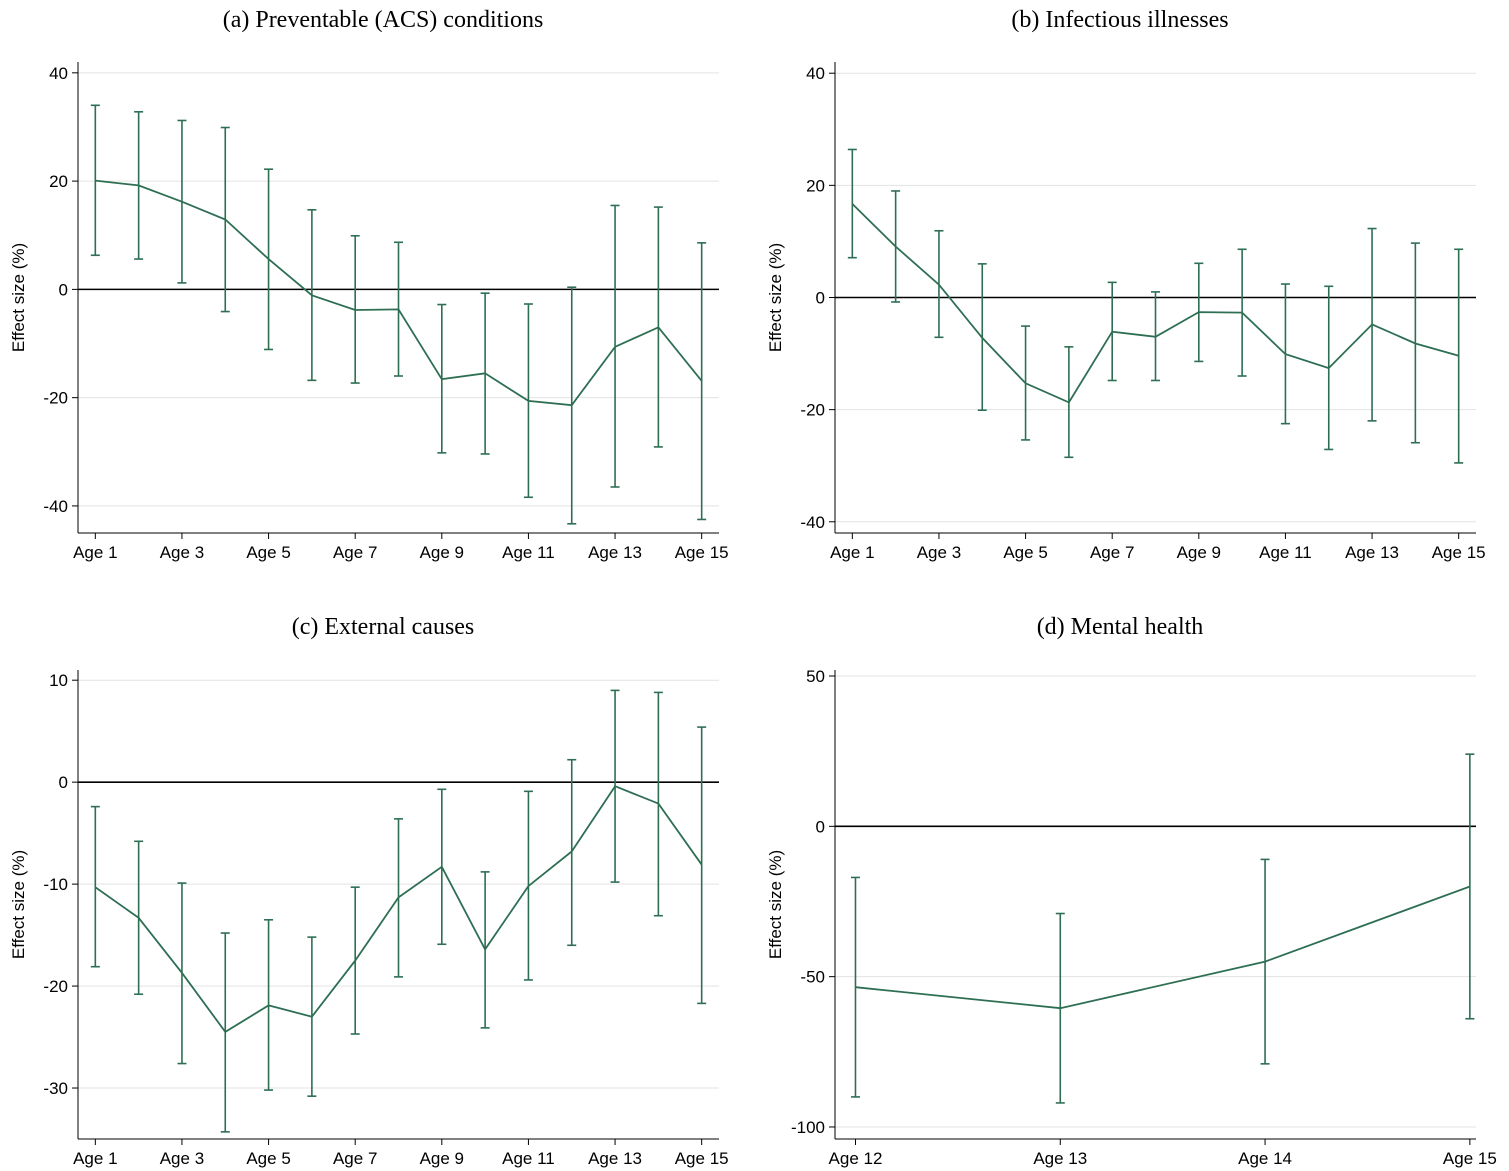 This screenshot has width=1509, height=1171. I want to click on x-tick-label: Age 12, so click(856, 1158).